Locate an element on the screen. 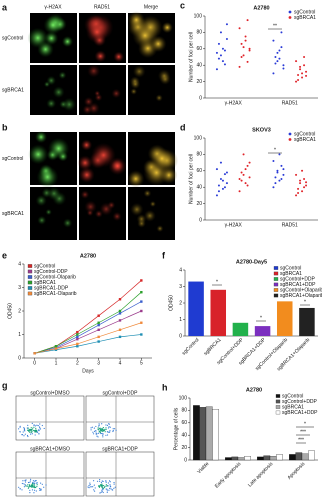 The image size is (322, 500). significance: * is located at coordinates (305, 424).